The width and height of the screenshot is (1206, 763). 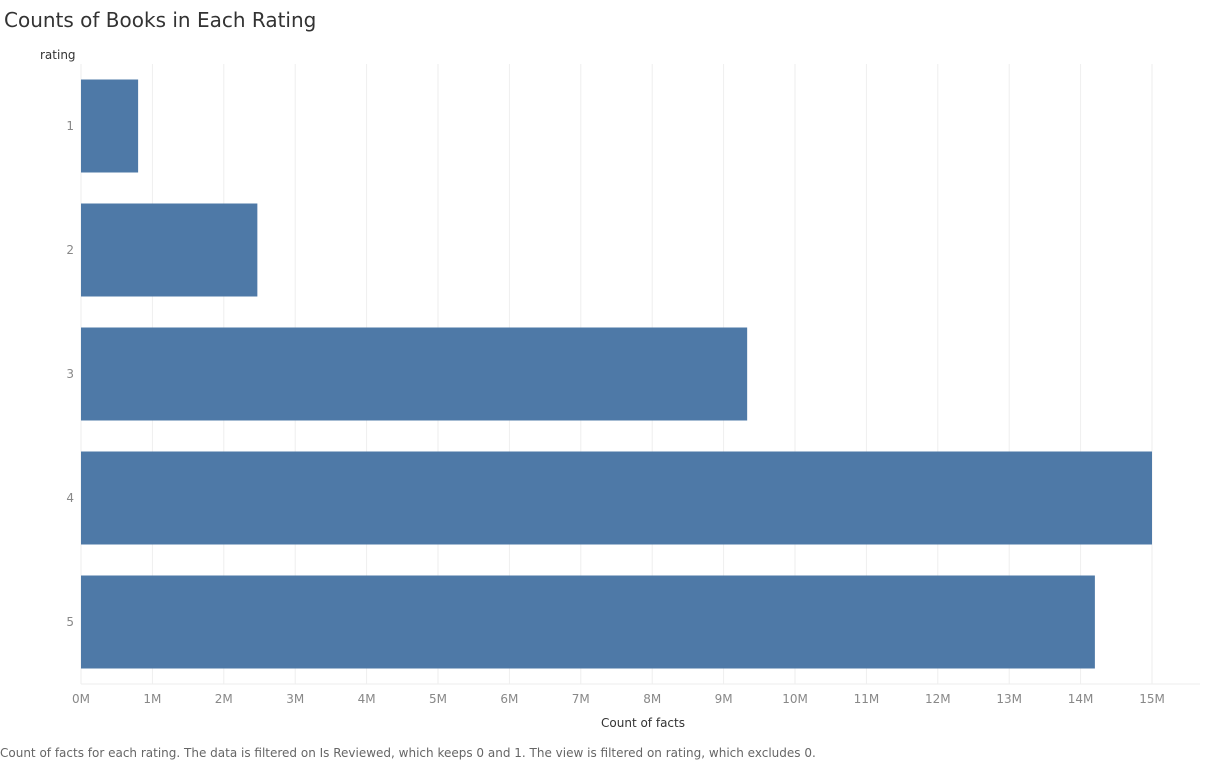 What do you see at coordinates (81, 699) in the screenshot?
I see `x-tick-label: 0M` at bounding box center [81, 699].